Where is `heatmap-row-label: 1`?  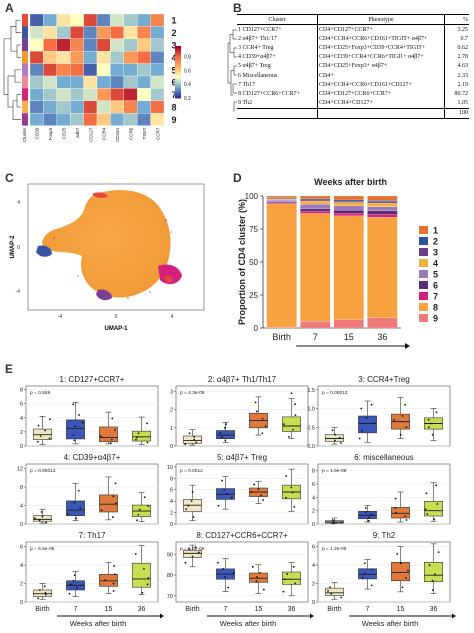 heatmap-row-label: 1 is located at coordinates (173, 21).